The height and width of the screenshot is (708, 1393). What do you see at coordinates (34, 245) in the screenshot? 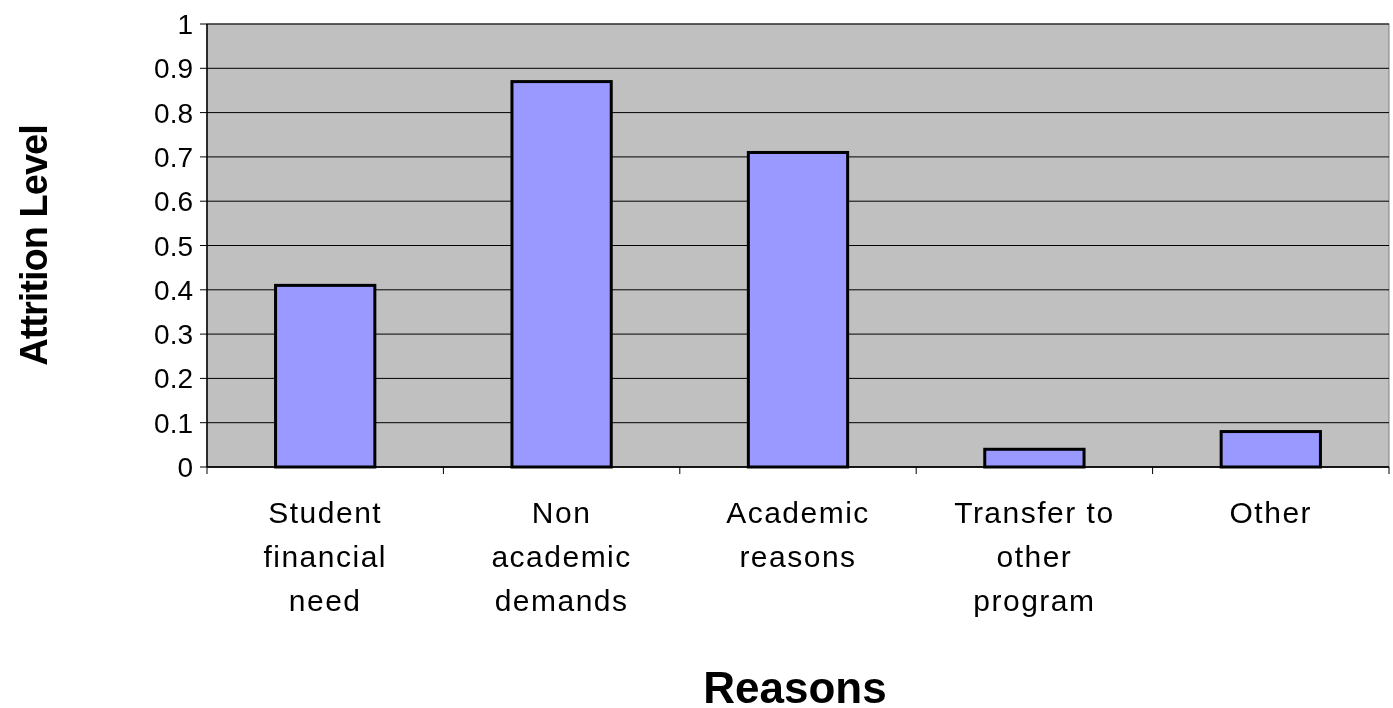
I see `y-axis-title: Attrition Level` at bounding box center [34, 245].